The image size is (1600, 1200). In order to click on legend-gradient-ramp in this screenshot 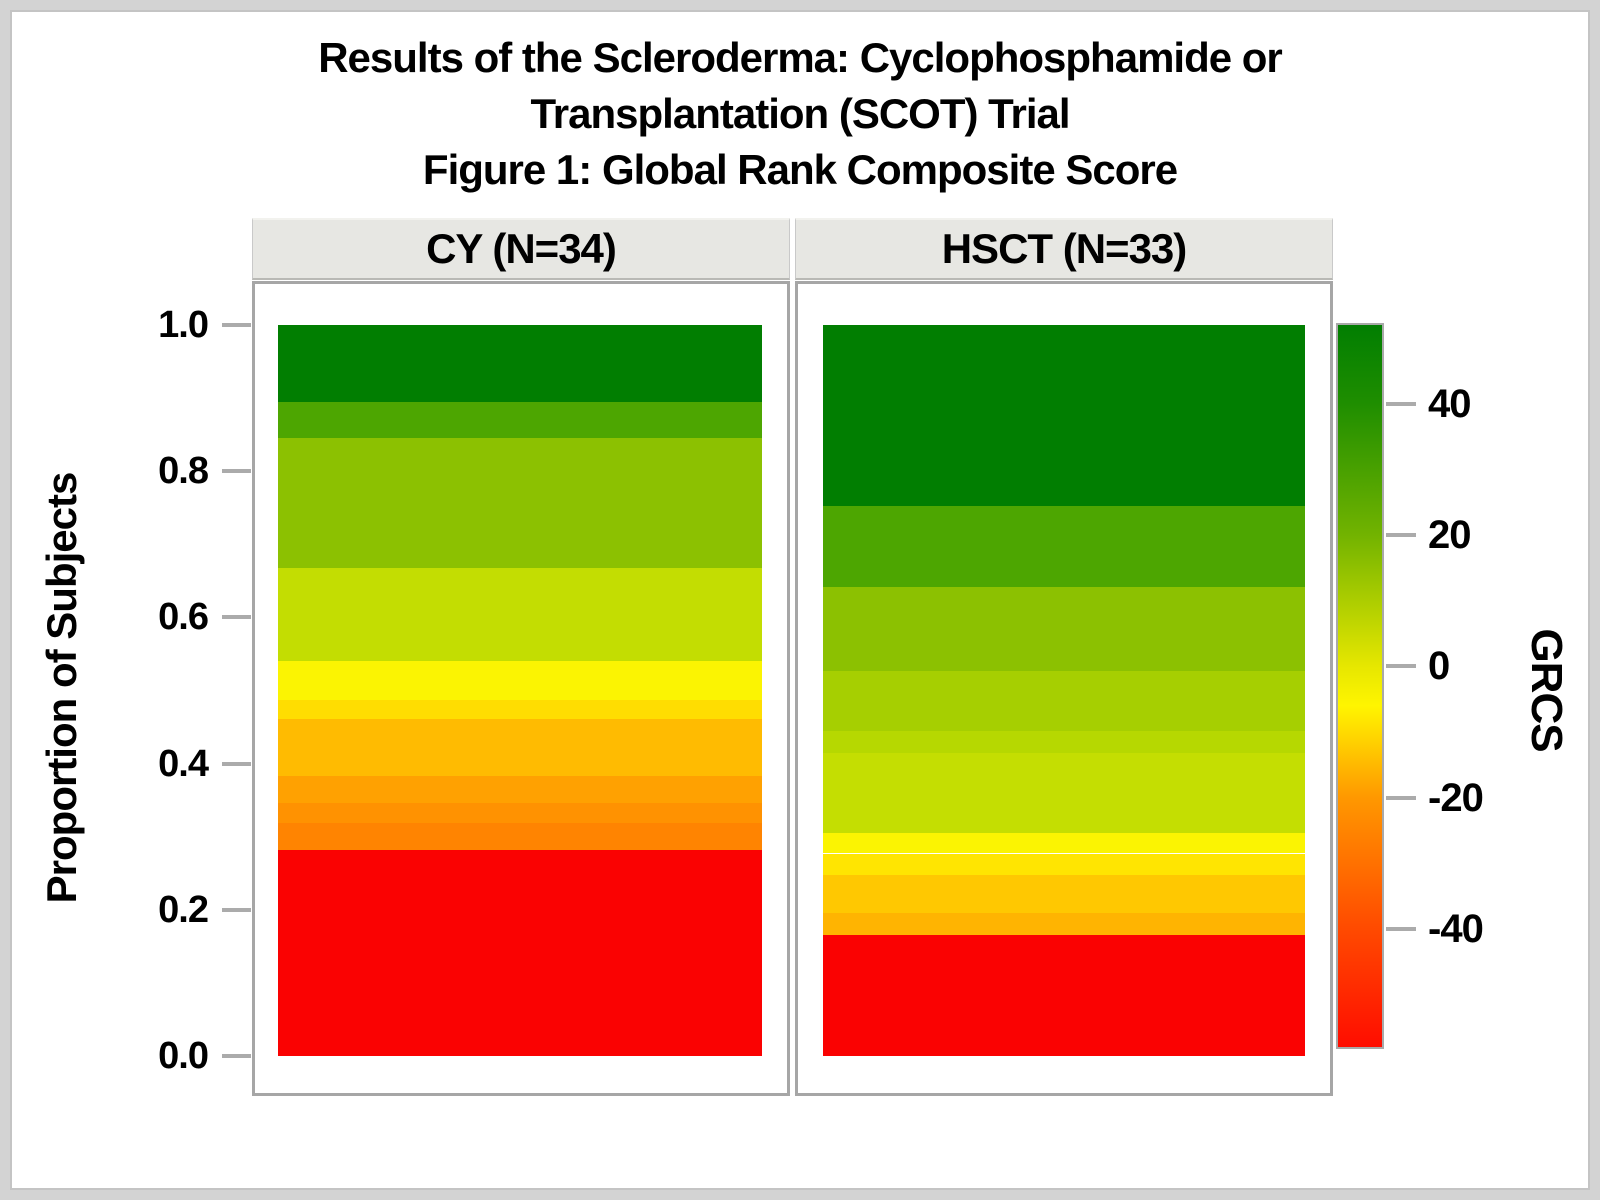, I will do `click(1360, 686)`.